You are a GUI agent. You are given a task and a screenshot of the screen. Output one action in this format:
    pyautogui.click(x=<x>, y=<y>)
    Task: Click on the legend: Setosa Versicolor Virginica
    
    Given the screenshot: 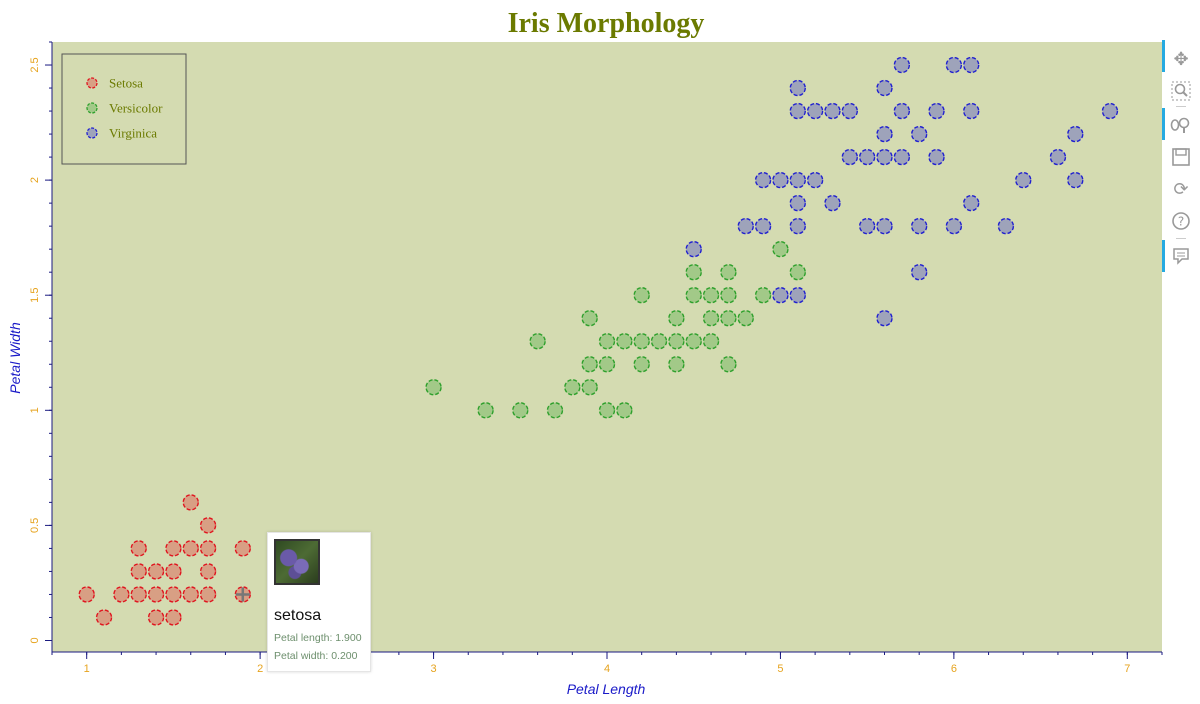 What is the action you would take?
    pyautogui.click(x=124, y=109)
    